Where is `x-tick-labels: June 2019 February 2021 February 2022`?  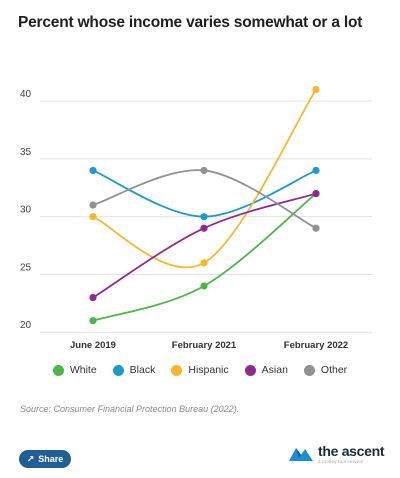 x-tick-labels: June 2019 February 2021 February 2022 is located at coordinates (209, 345).